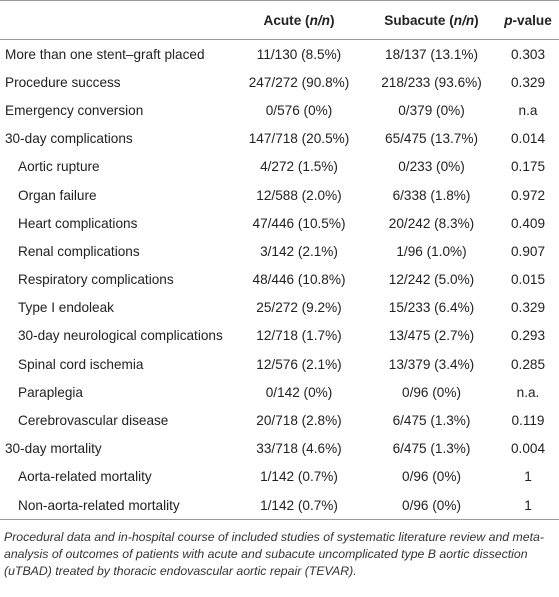 This screenshot has height=597, width=559. I want to click on cell: 3/142 (2.1%), so click(299, 251).